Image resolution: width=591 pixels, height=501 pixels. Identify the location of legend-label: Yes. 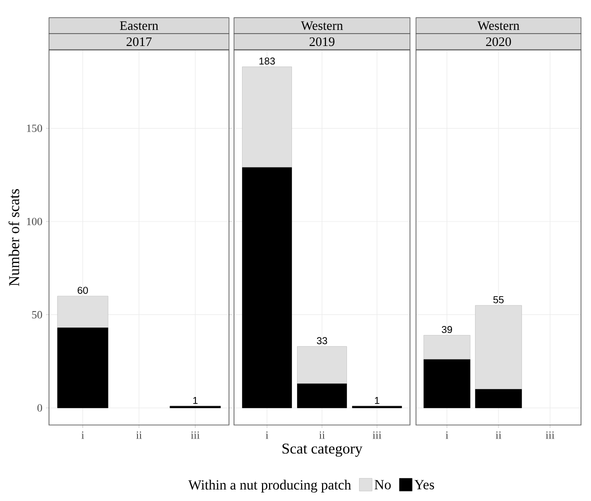
(424, 485).